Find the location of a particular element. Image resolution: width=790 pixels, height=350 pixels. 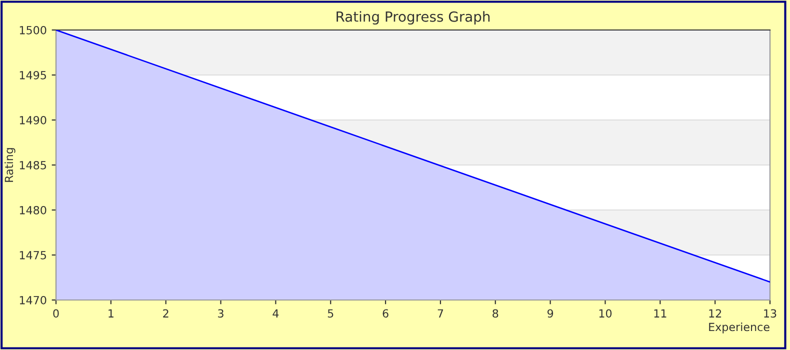

x-tick-label: 6 is located at coordinates (385, 313).